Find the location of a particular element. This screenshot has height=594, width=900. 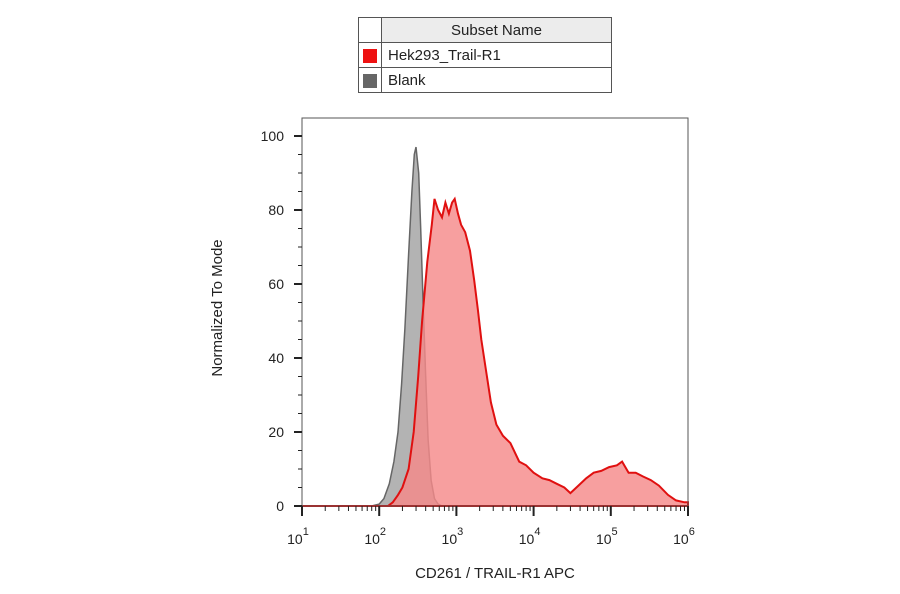

legend-table: Subset Name Hek293_Trail-R1 Blank is located at coordinates (485, 55).